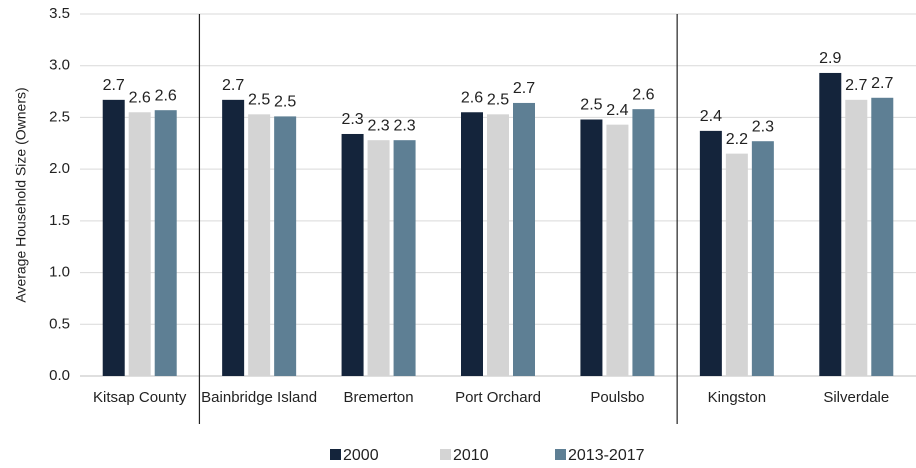 The image size is (916, 468). Describe the element at coordinates (498, 397) in the screenshot. I see `x-tick-label: Port Orchard` at that location.